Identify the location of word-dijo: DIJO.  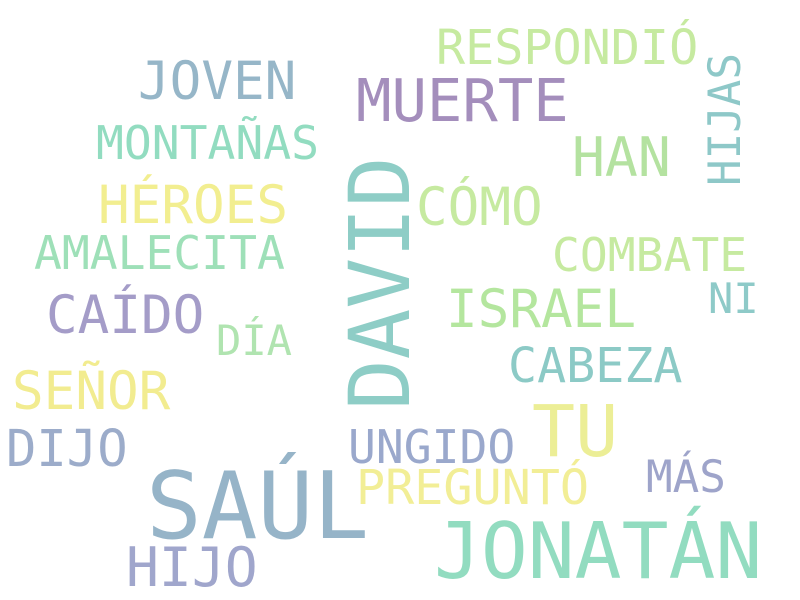
(67, 448).